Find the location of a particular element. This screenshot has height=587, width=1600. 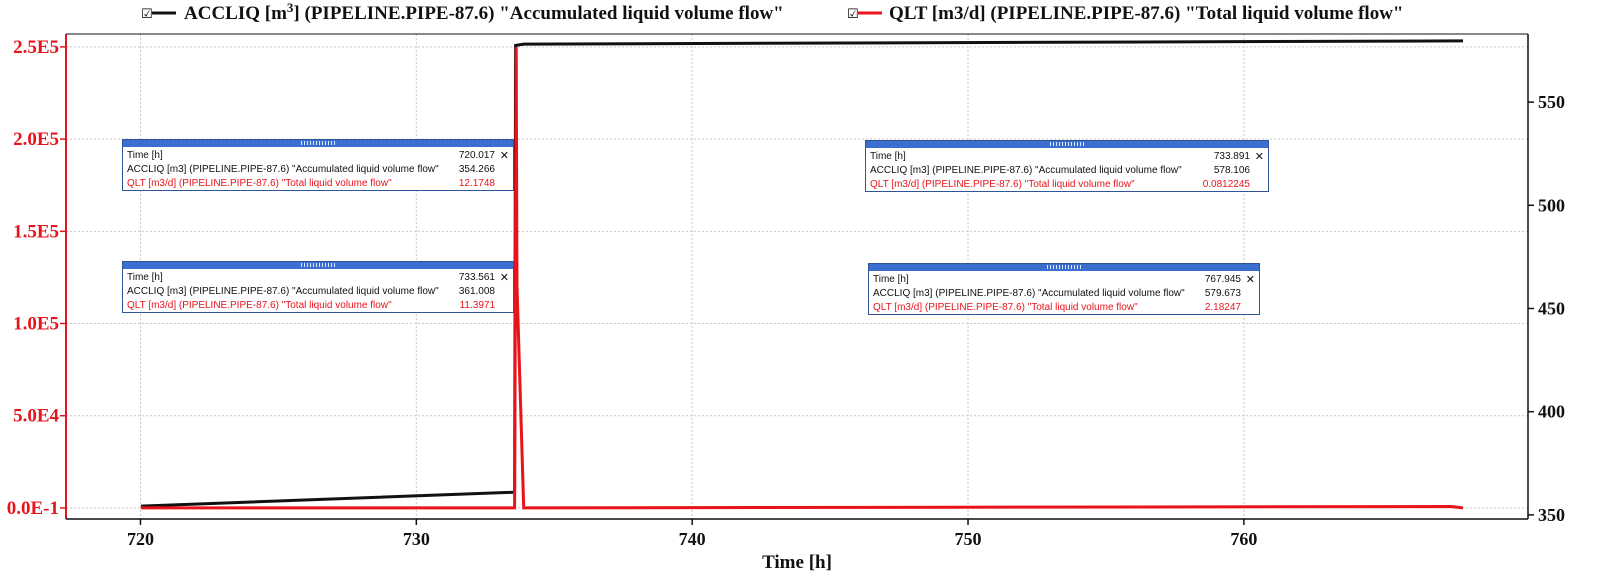

left-tick-label: 1.5E5 is located at coordinates (36, 231).